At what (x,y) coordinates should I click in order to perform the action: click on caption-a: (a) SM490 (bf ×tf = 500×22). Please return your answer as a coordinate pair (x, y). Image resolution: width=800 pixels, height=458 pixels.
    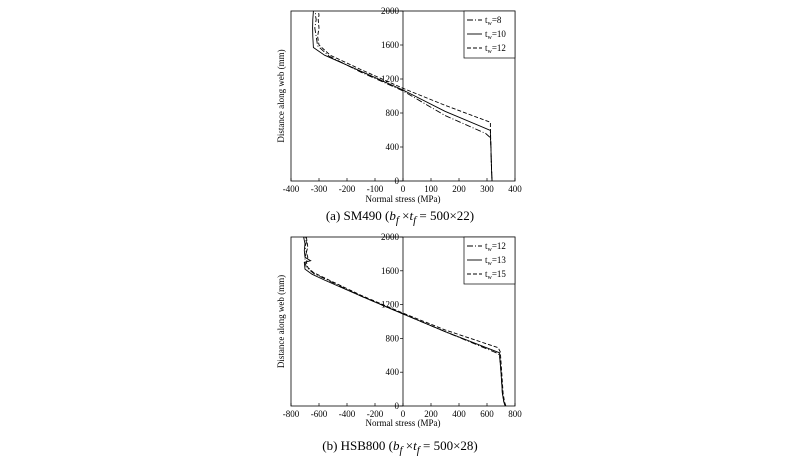
    Looking at the image, I should click on (400, 217).